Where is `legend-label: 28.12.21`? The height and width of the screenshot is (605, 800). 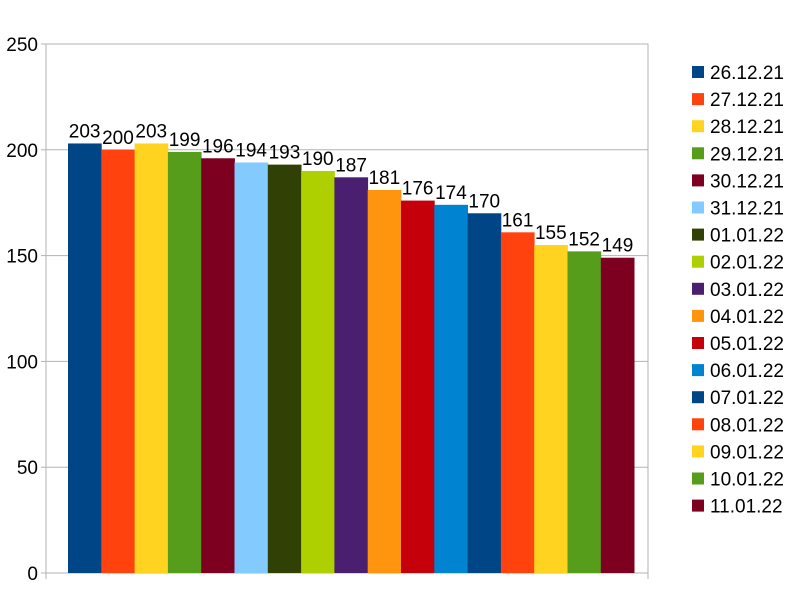 legend-label: 28.12.21 is located at coordinates (747, 127).